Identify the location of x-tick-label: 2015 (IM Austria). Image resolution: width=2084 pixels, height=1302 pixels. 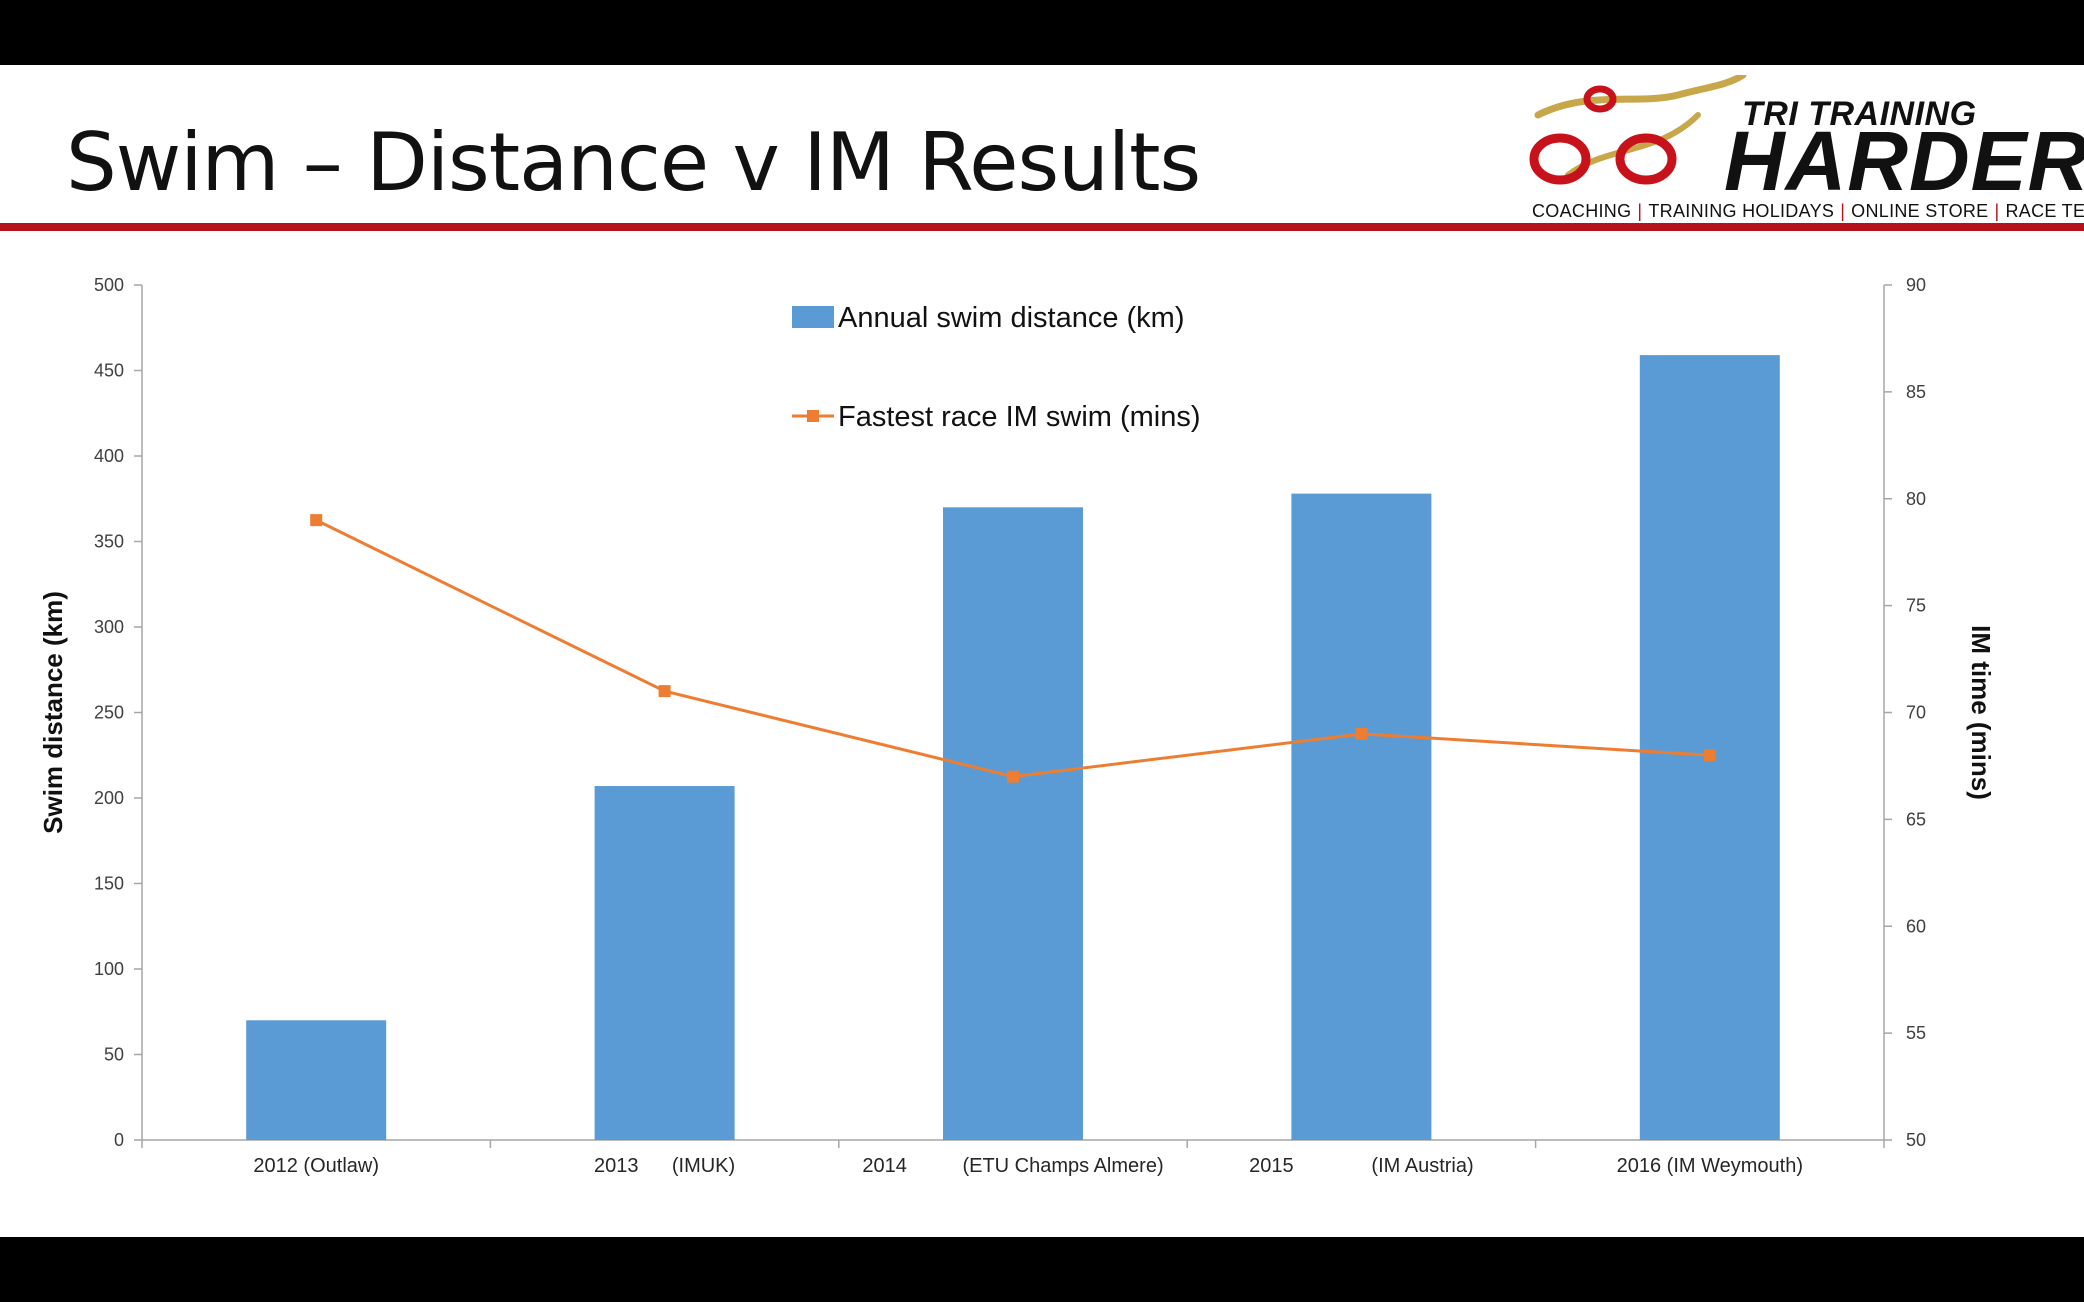
(1361, 1166).